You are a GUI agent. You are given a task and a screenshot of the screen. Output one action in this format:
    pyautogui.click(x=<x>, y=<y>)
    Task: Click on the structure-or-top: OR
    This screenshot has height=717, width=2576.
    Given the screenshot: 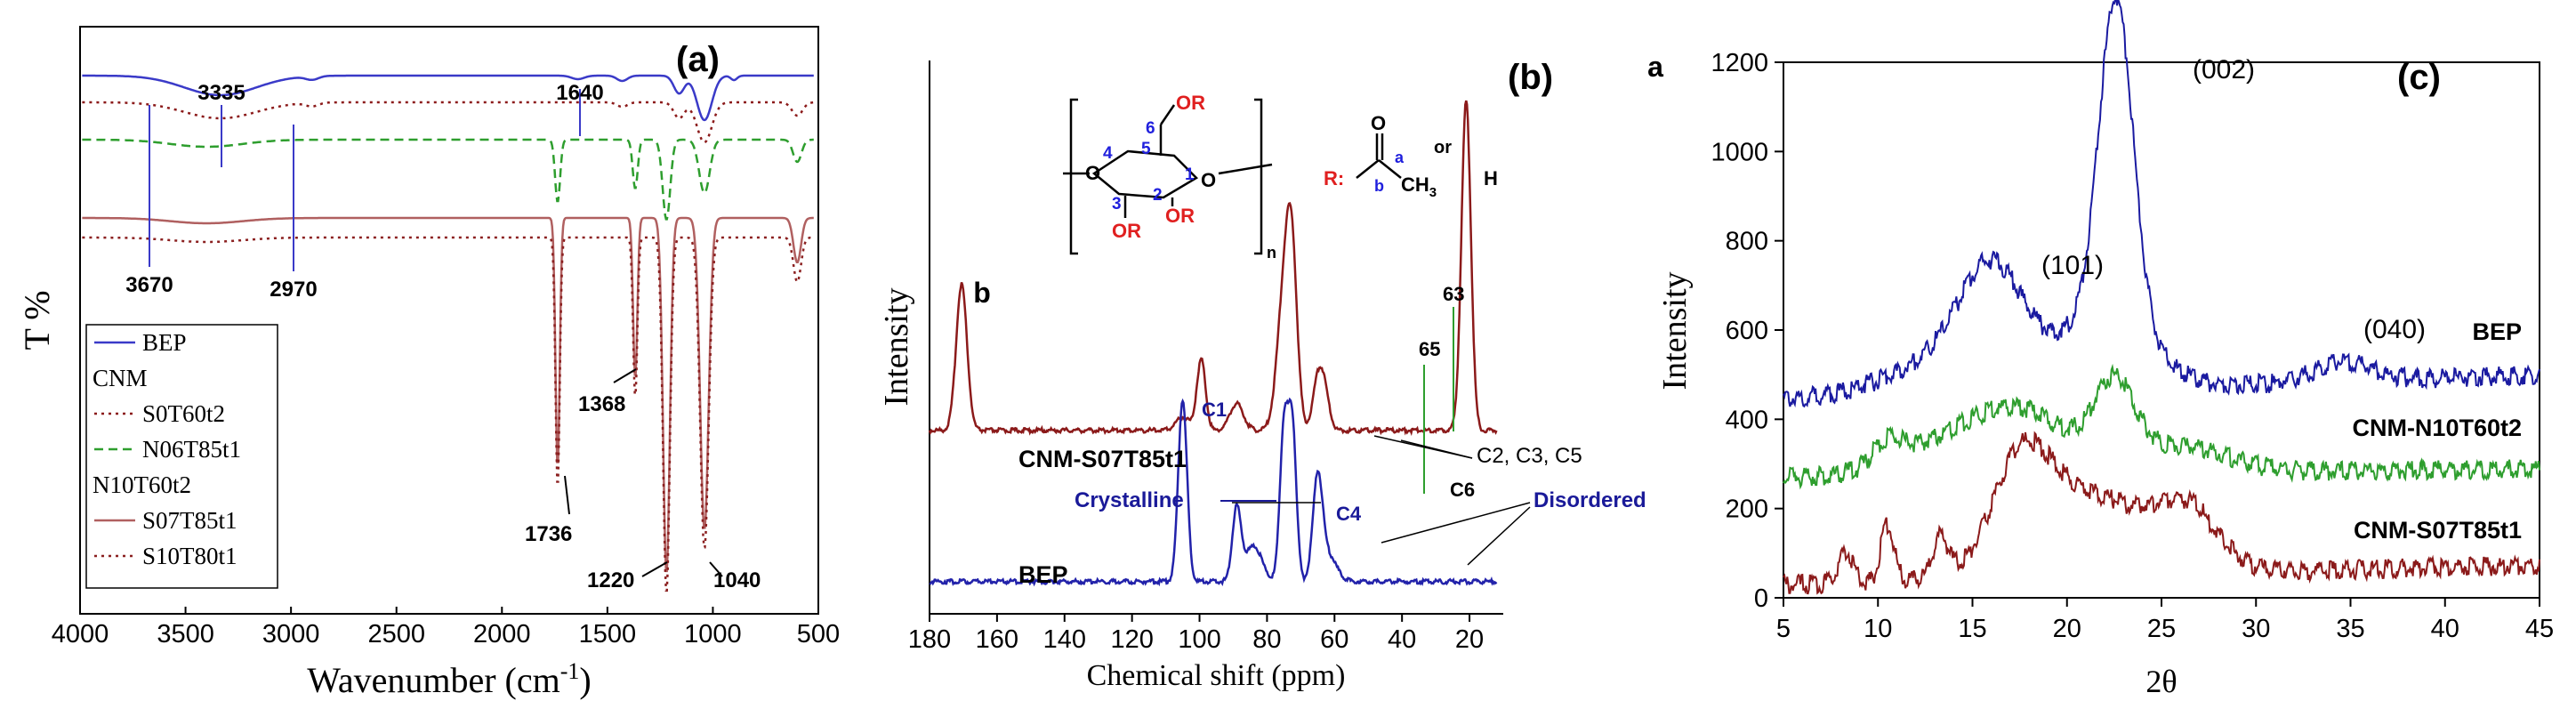 What is the action you would take?
    pyautogui.click(x=1190, y=103)
    